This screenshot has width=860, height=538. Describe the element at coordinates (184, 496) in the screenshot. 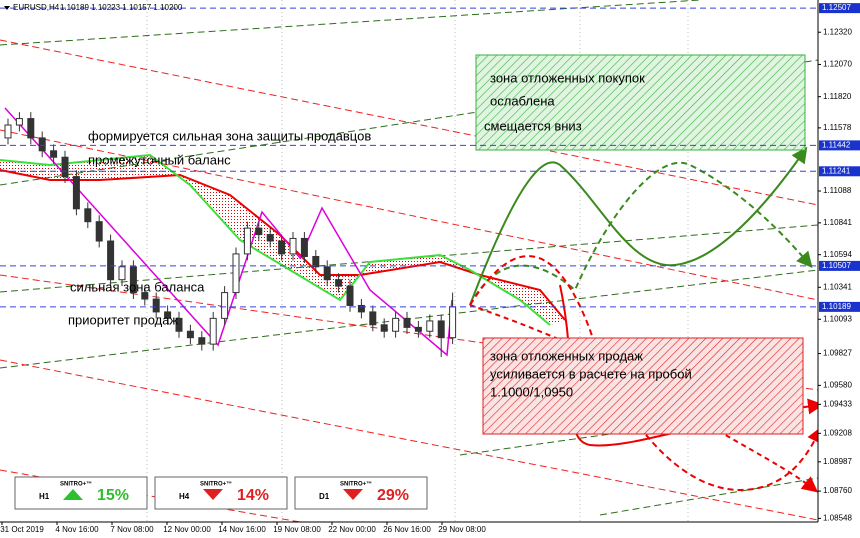

I see `widget-timeframe: H4` at that location.